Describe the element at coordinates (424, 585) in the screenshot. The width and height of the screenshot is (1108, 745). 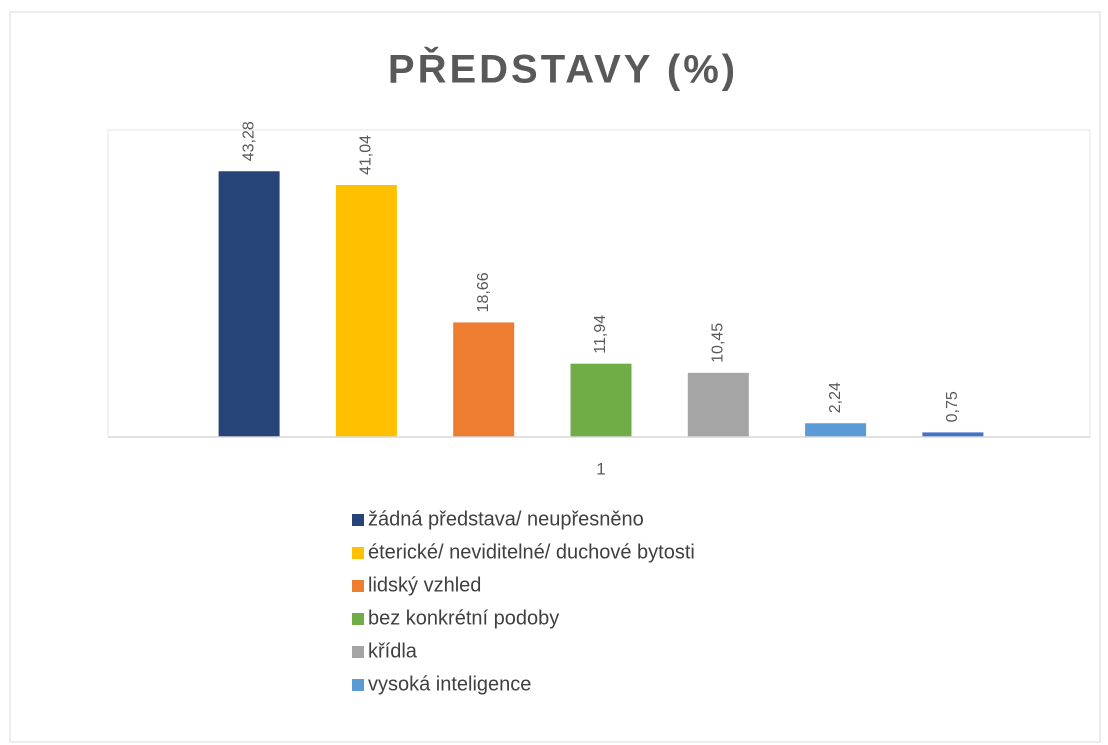
I see `legend-label: lidský vzhled` at that location.